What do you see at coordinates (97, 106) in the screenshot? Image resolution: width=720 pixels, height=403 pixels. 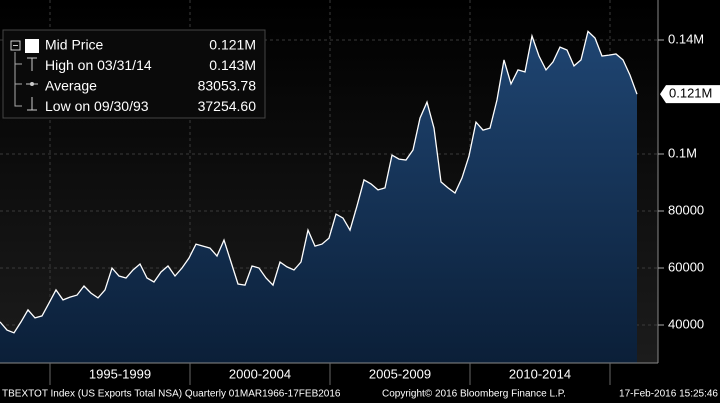 I see `legend-label: Low on 09/30/93` at bounding box center [97, 106].